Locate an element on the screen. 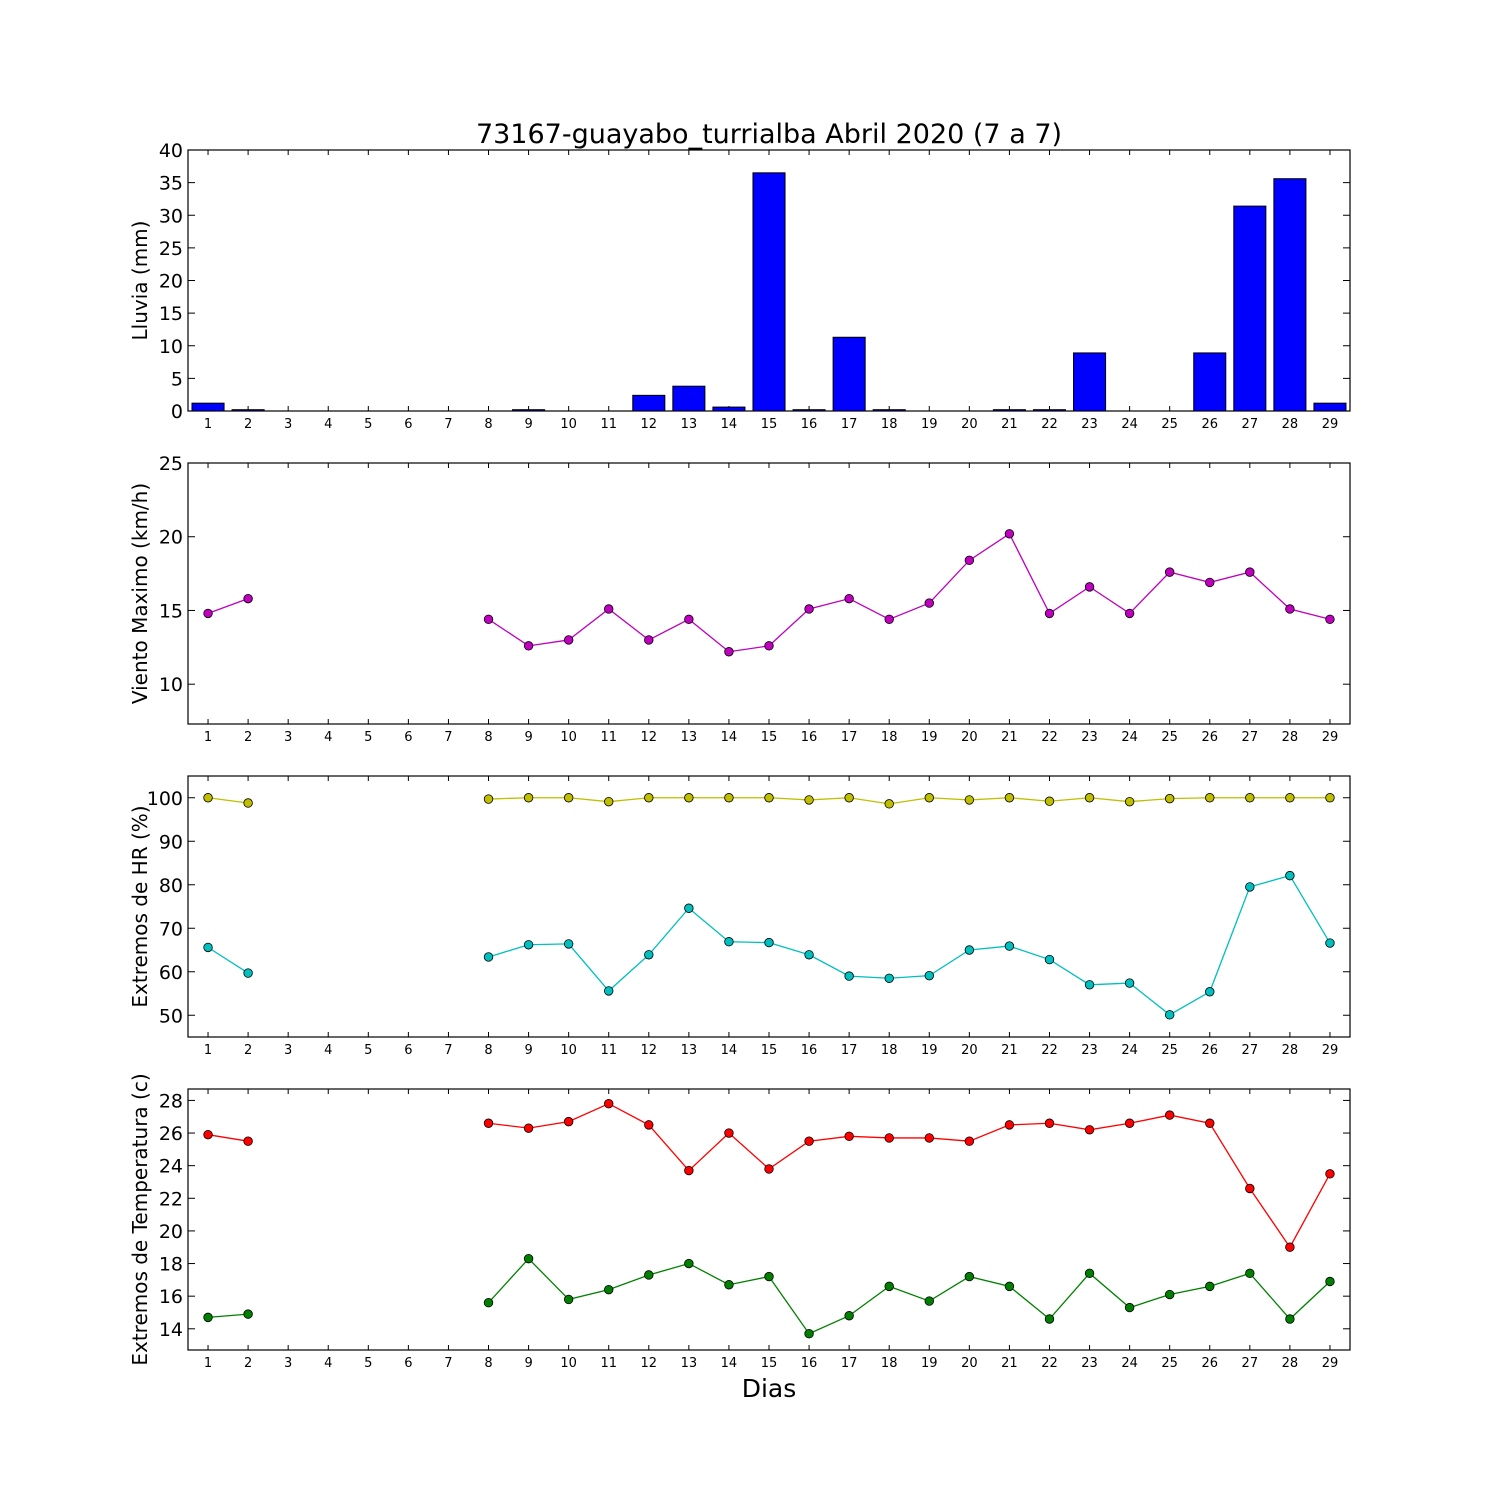  y-tick-label: 14 is located at coordinates (171, 1330).